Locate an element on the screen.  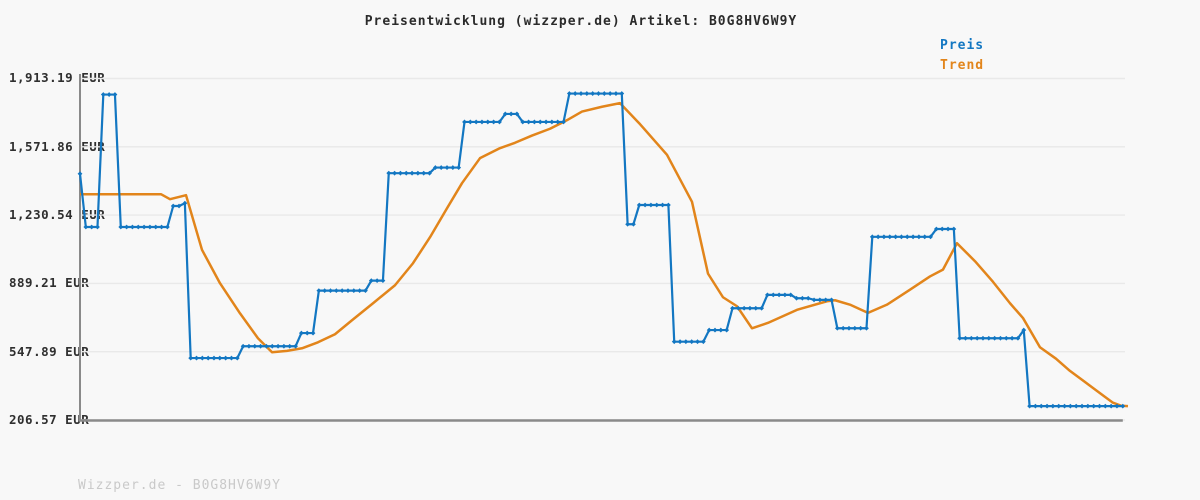
y-axis-label: 547.89 EUR is located at coordinates (49, 351).